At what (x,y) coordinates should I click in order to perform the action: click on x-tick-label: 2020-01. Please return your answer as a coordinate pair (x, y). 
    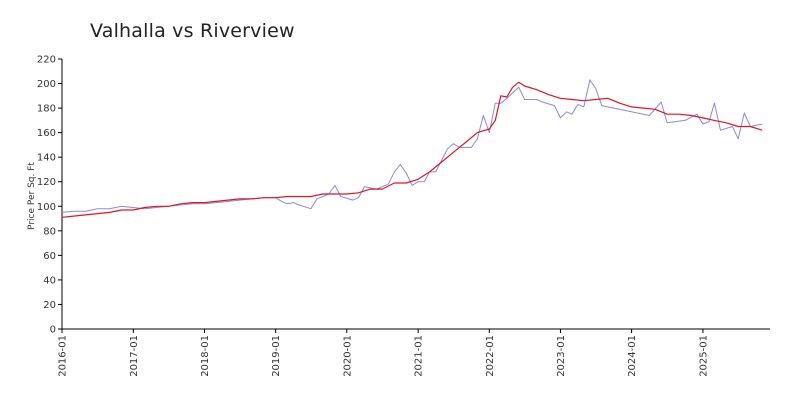
    Looking at the image, I should click on (347, 356).